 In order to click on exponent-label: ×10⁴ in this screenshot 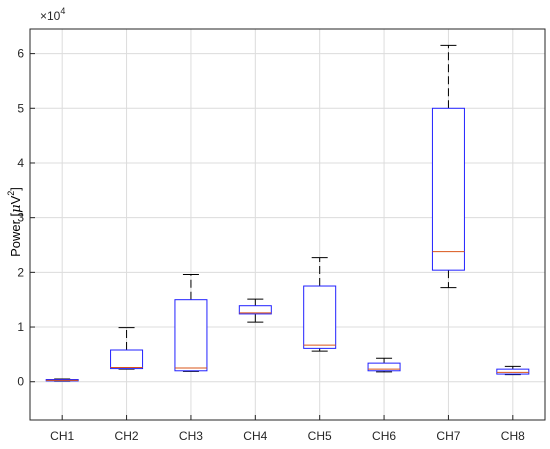, I will do `click(52, 14)`.